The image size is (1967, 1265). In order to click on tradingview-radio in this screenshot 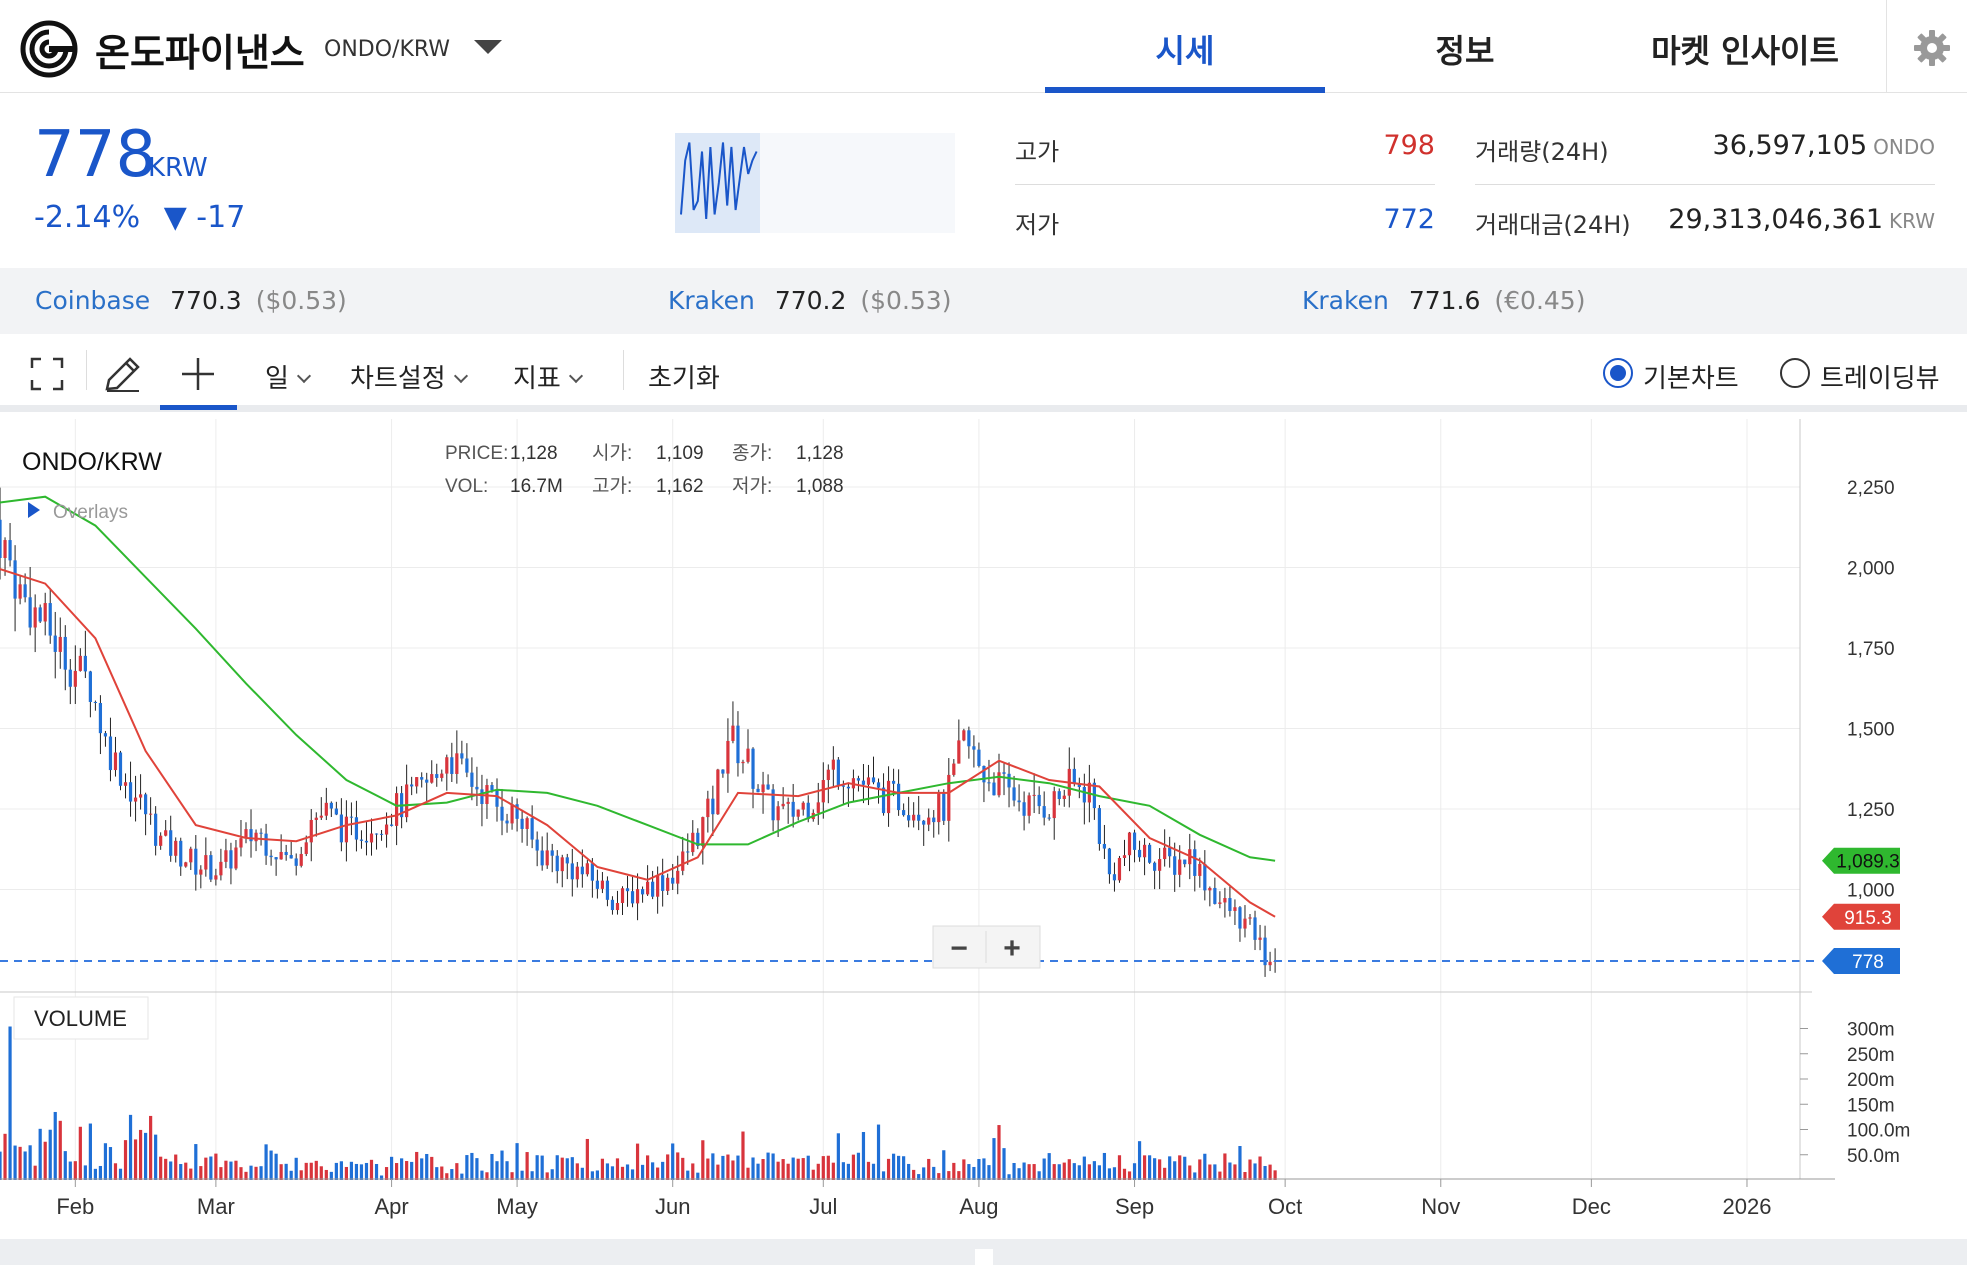, I will do `click(1795, 373)`.